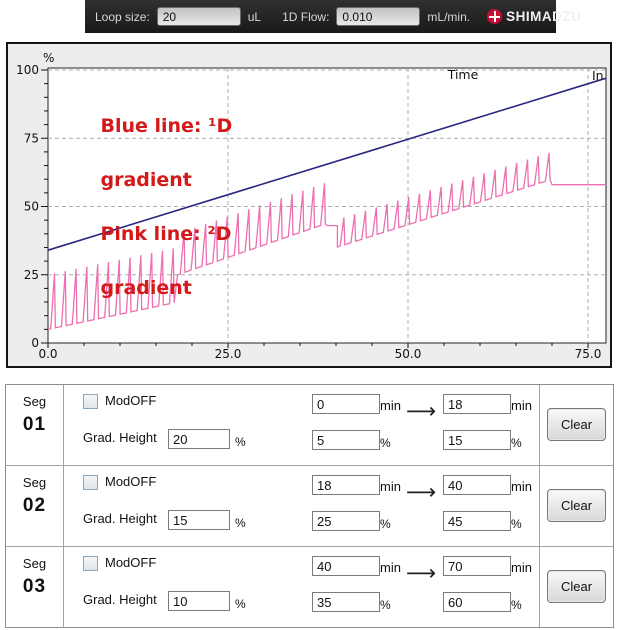  I want to click on x-axis-label: 25.0, so click(228, 354).